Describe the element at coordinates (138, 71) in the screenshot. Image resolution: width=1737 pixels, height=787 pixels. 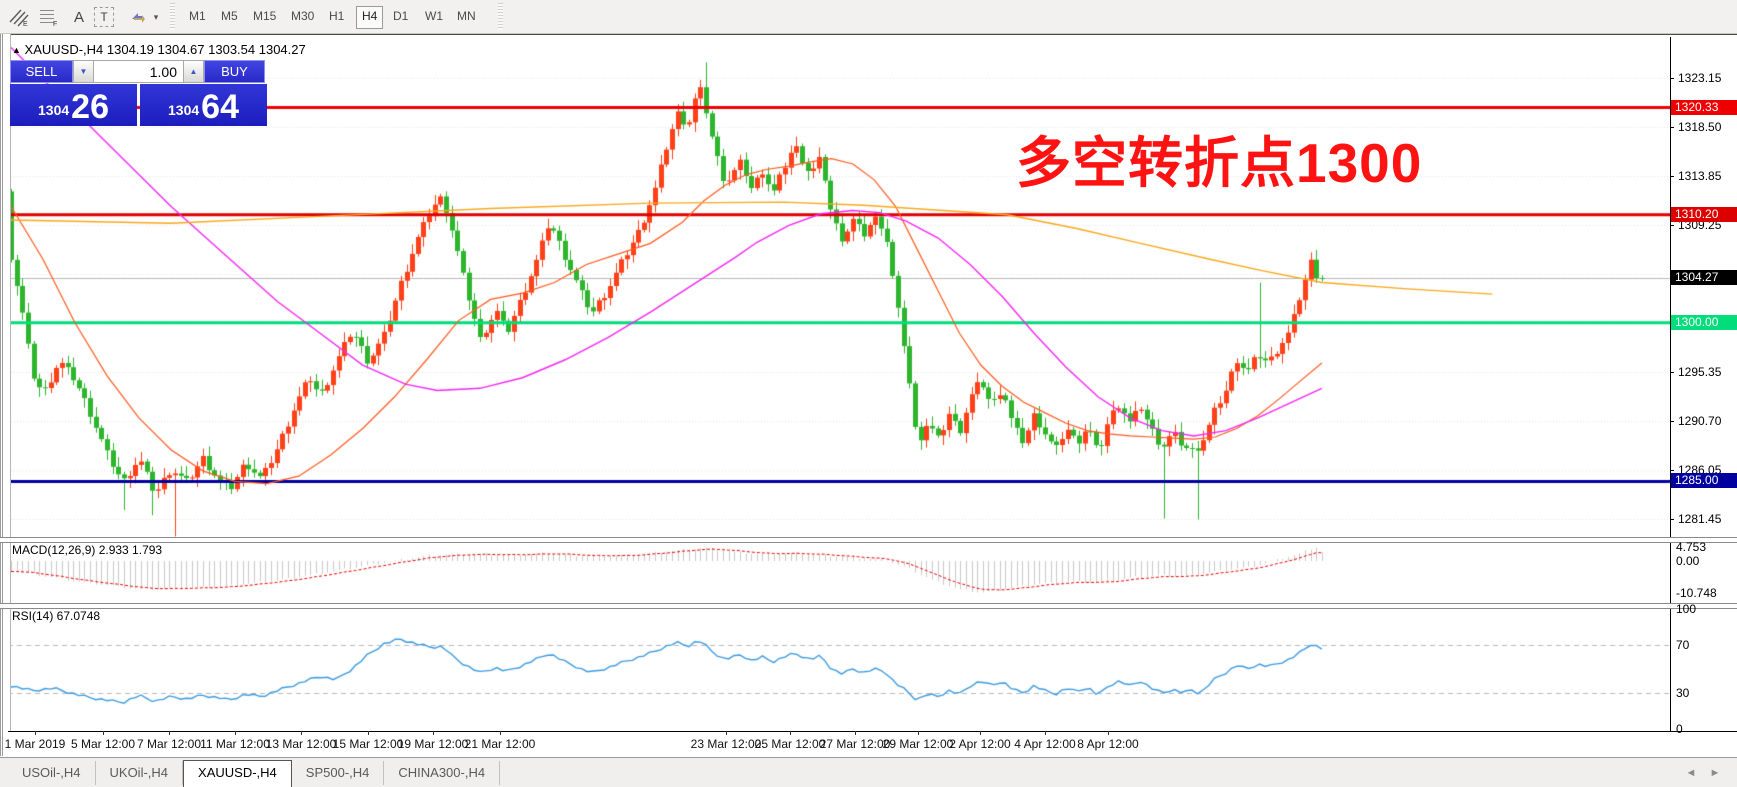
I see `volume-input` at that location.